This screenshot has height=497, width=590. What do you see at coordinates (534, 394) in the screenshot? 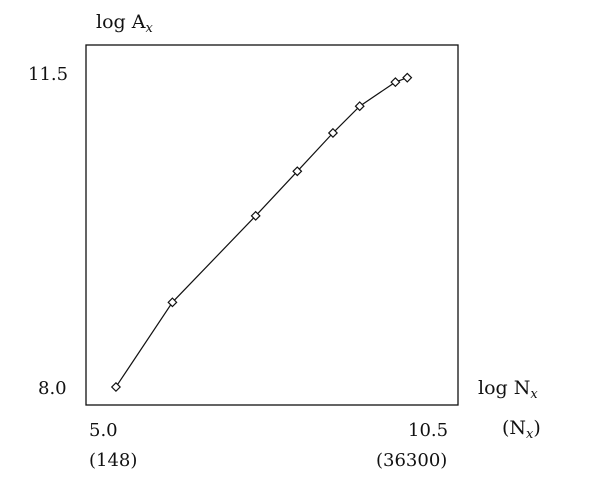
I see `x-axis-label-sub: x` at bounding box center [534, 394].